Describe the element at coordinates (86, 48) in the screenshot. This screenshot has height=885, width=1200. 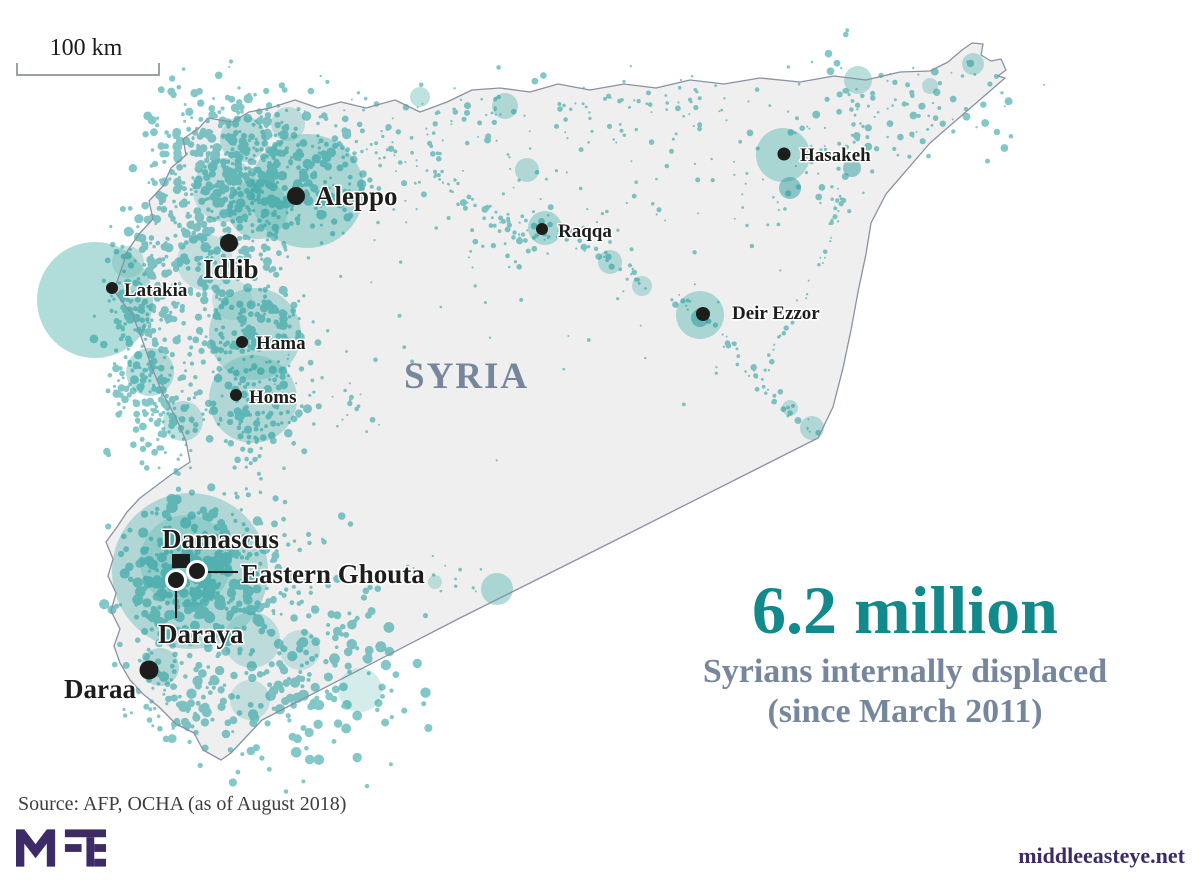
I see `scale-bar-label: 100 km` at that location.